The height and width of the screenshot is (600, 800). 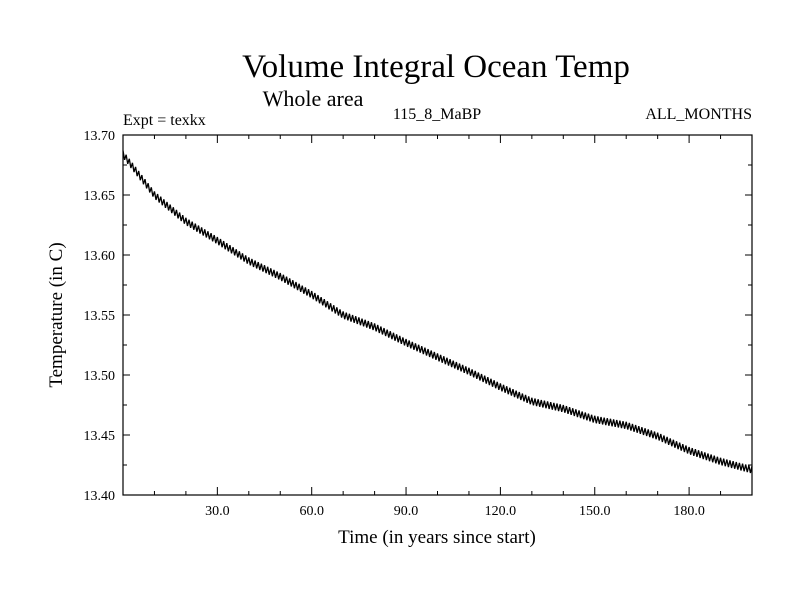 I want to click on x-tick-label: 150.0, so click(x=595, y=511).